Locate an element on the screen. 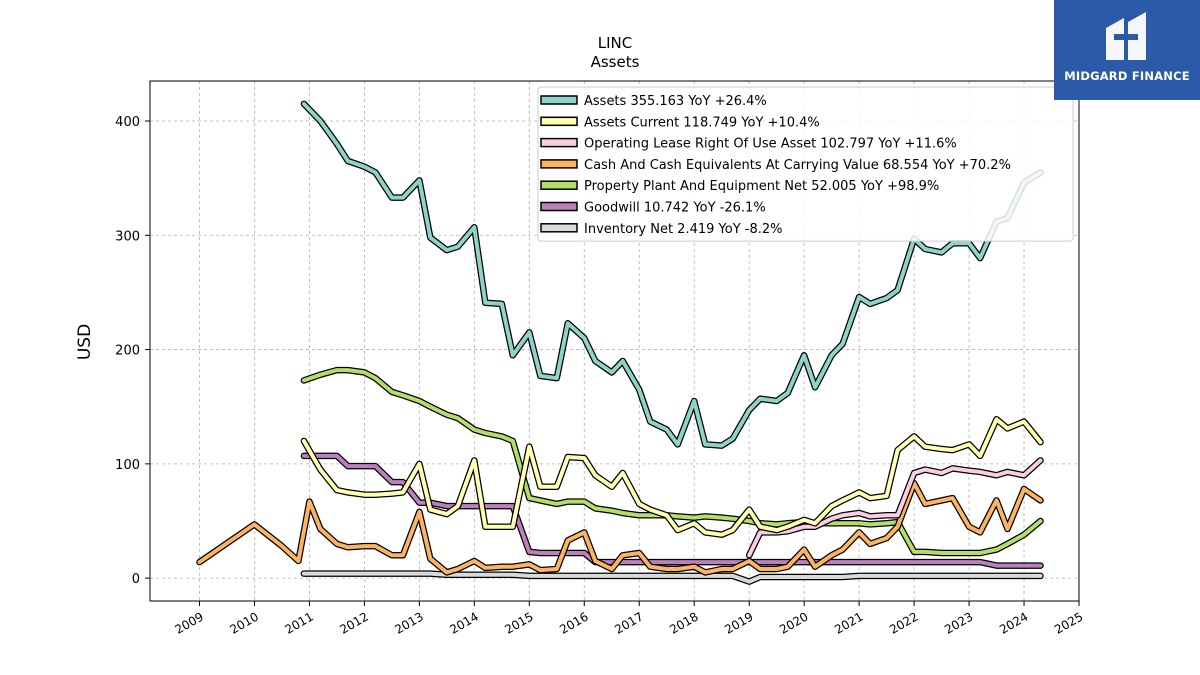  x-tick-label: 2016 is located at coordinates (573, 622).